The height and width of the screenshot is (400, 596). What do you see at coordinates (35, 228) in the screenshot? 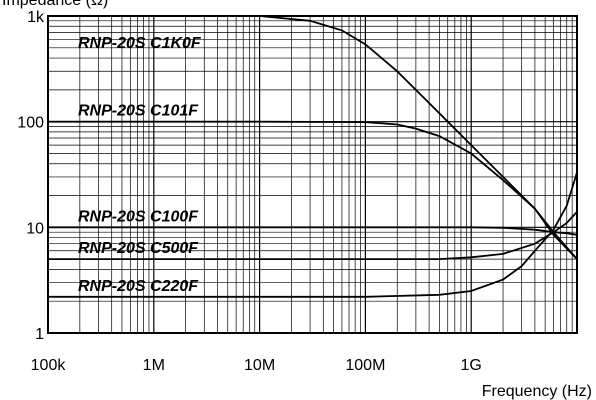
I see `y-tick-label: 10` at bounding box center [35, 228].